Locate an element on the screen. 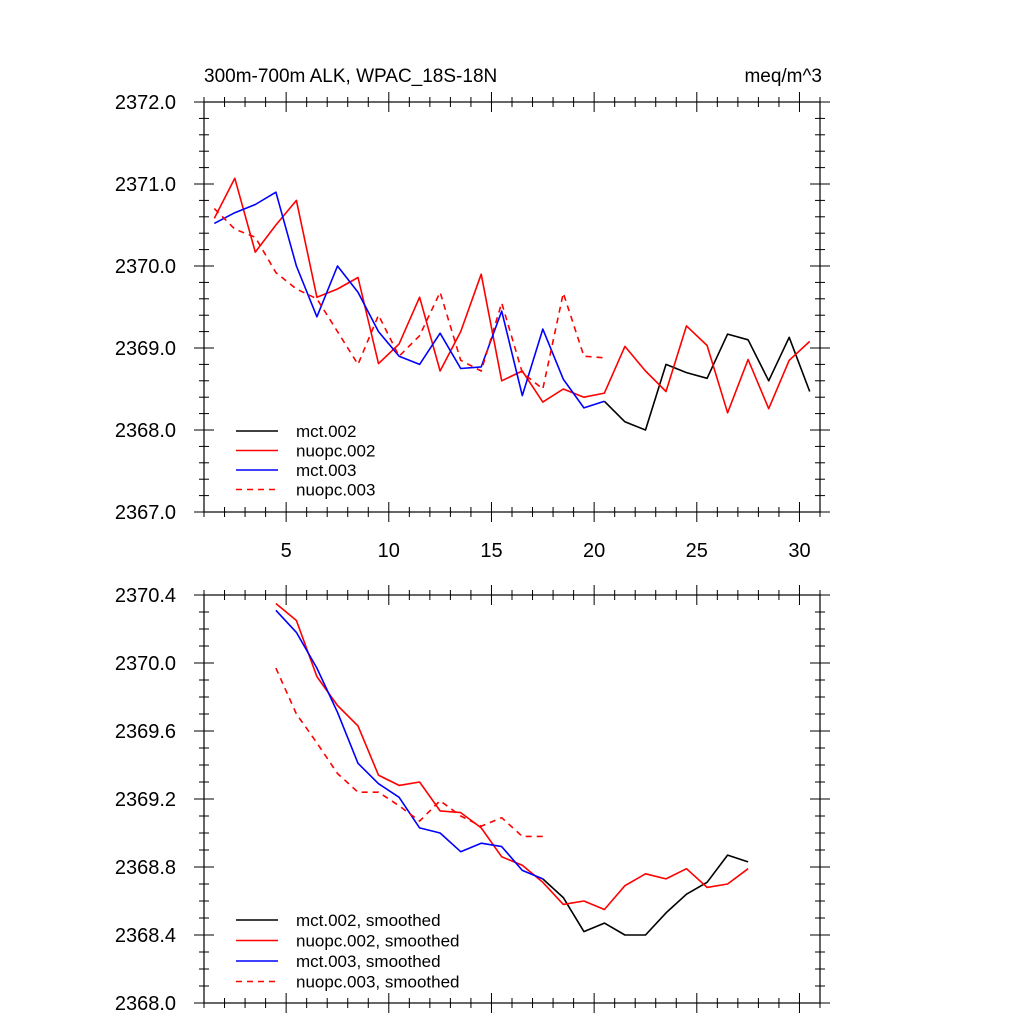  y-tick-label: 2369.2 is located at coordinates (145, 800).